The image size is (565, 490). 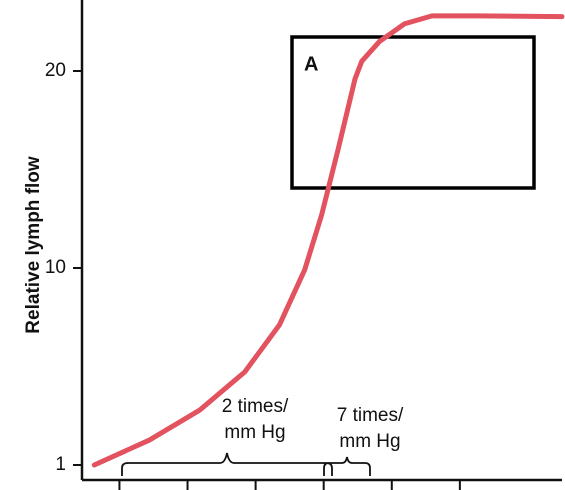 I want to click on y-tick-label: 10, so click(x=55, y=267).